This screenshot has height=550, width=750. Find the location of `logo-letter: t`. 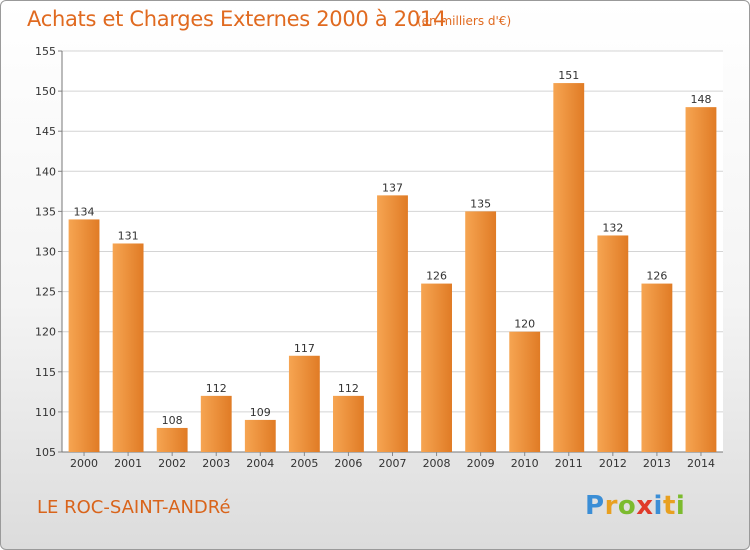

logo-letter: t is located at coordinates (669, 506).